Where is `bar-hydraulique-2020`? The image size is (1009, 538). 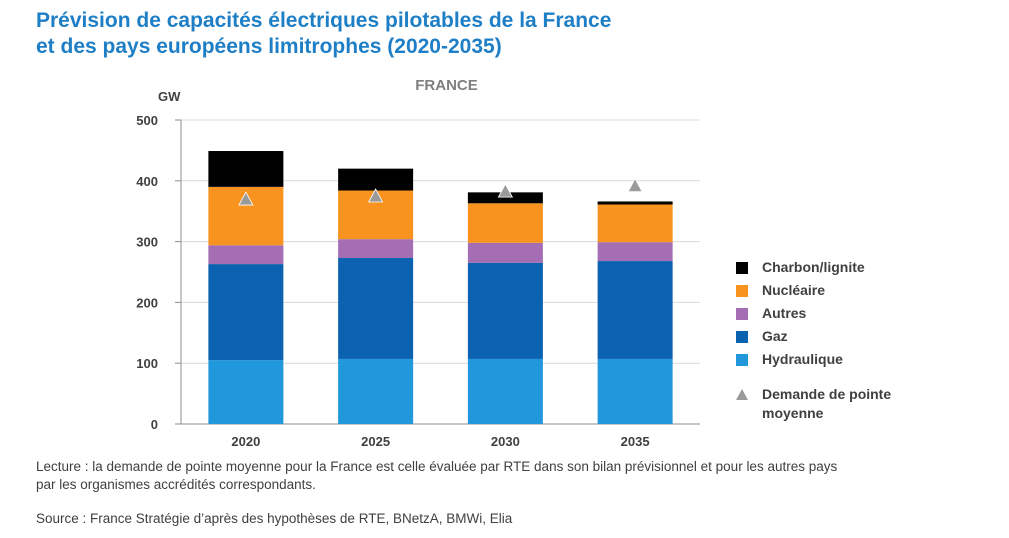 bar-hydraulique-2020 is located at coordinates (246, 392).